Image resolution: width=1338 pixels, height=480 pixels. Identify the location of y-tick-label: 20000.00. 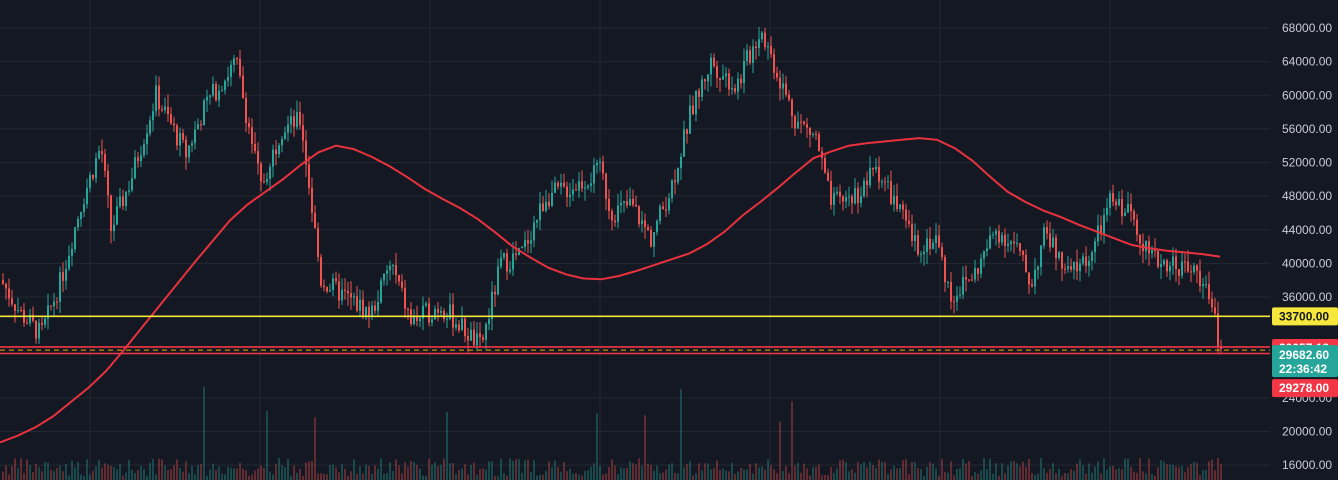
(1307, 432).